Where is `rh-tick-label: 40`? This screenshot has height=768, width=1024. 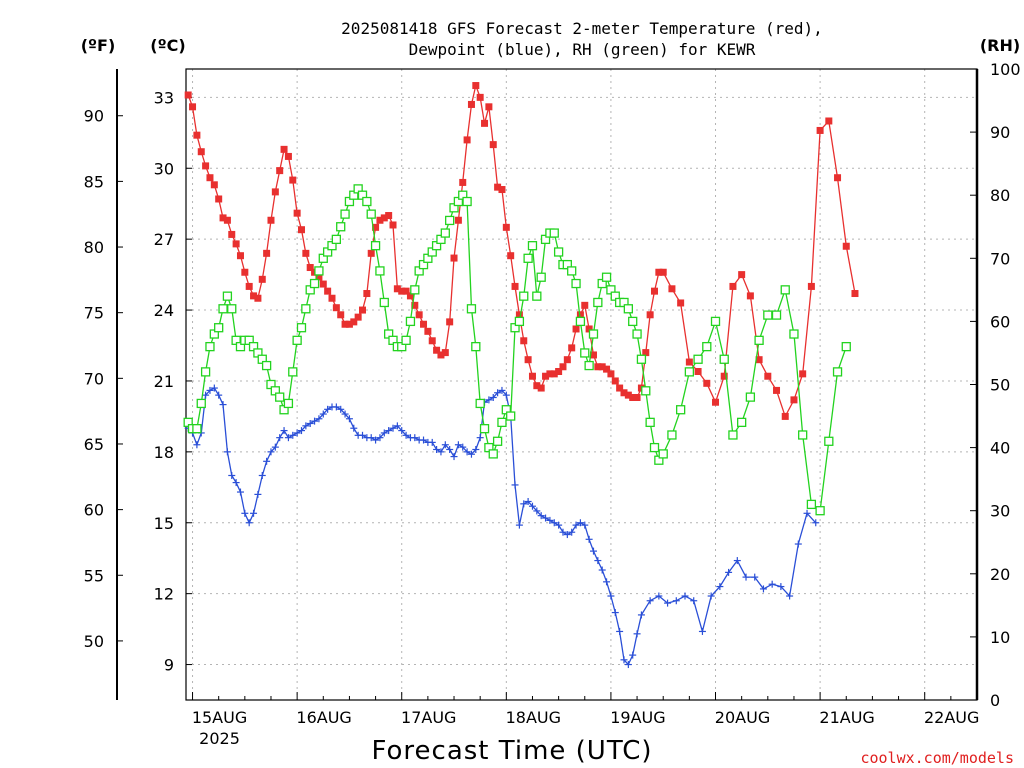 rh-tick-label: 40 is located at coordinates (1000, 448).